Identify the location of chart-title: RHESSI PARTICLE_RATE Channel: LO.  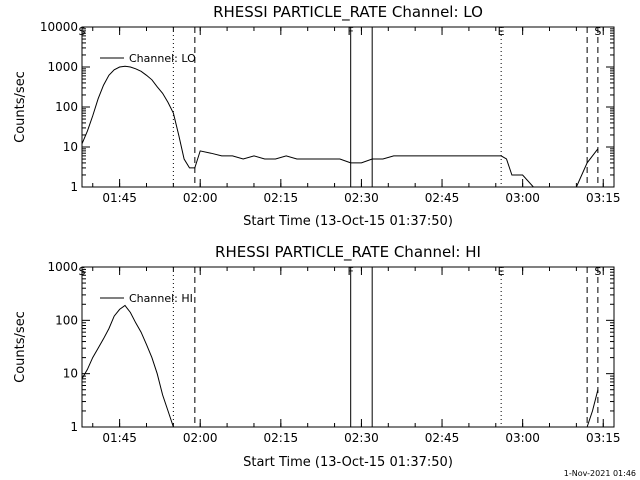
(348, 12).